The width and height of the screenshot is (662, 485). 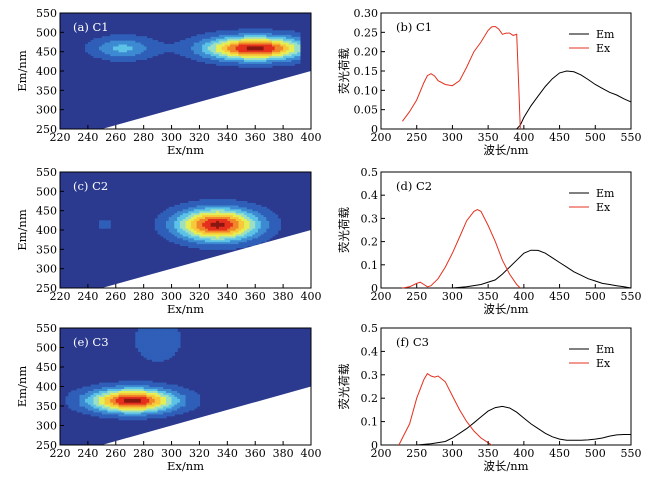 What do you see at coordinates (370, 375) in the screenshot?
I see `y-tick-label: 0.3` at bounding box center [370, 375].